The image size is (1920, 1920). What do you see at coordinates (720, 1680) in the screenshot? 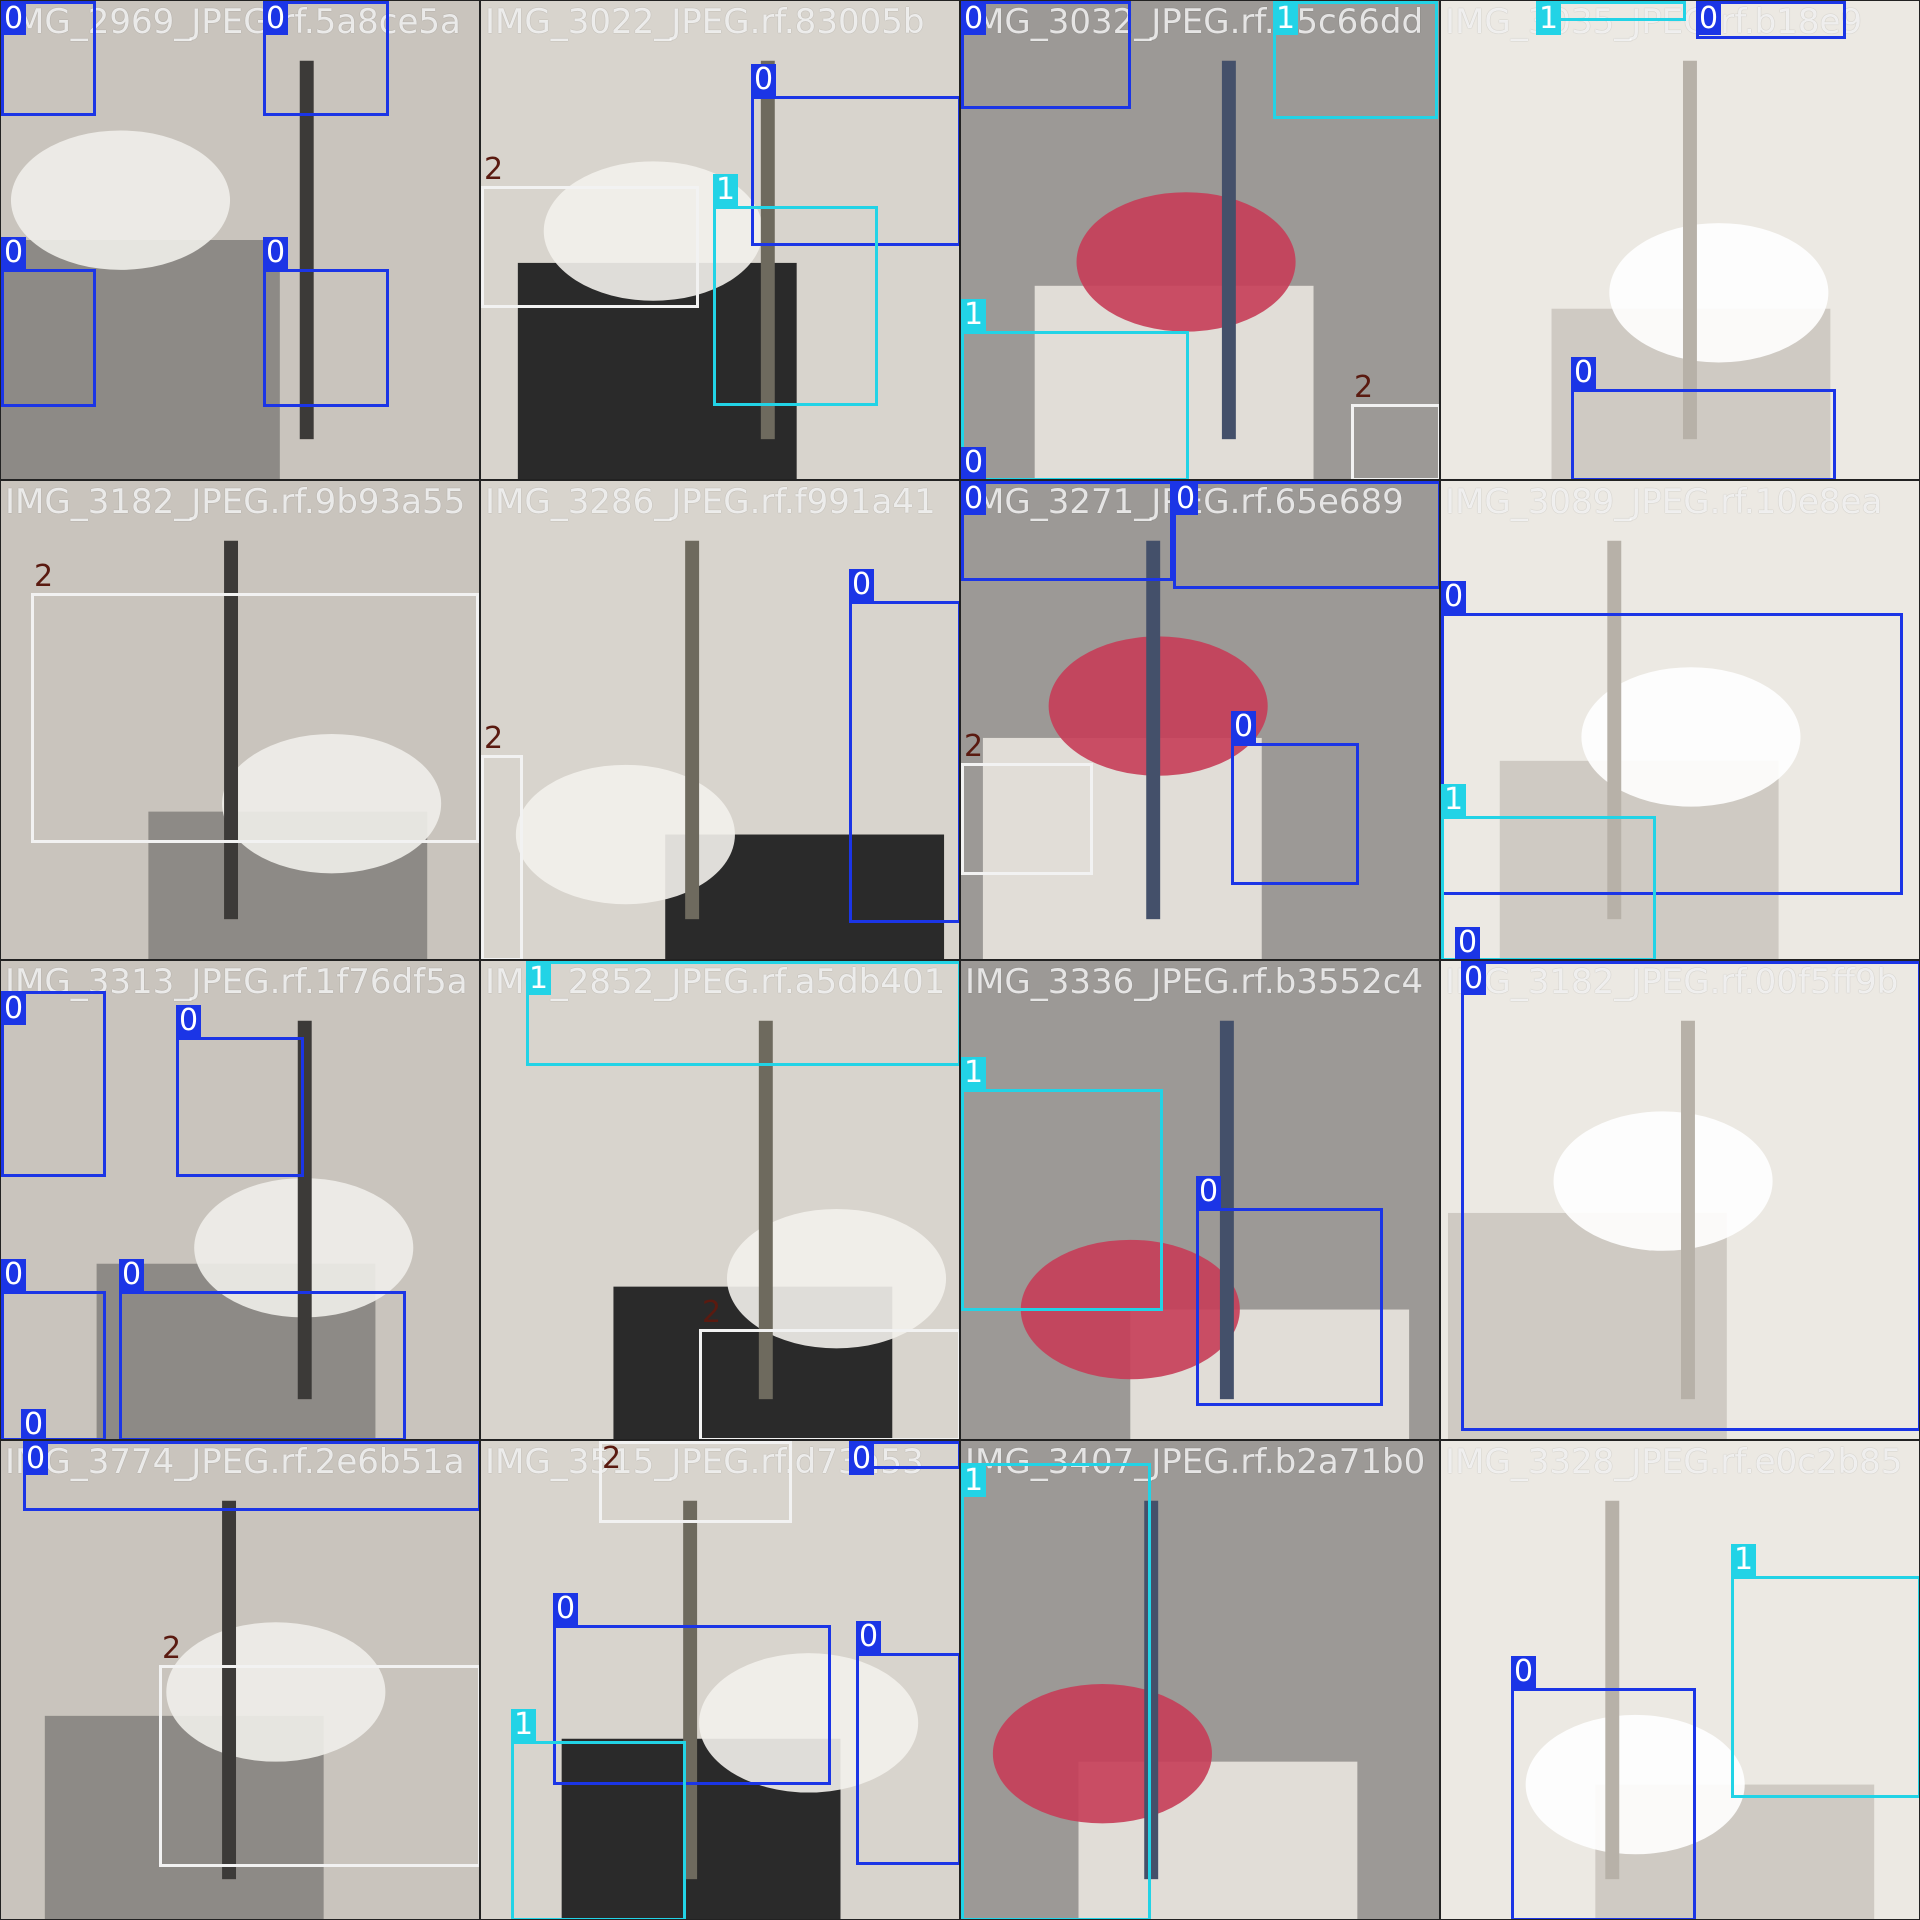
I see `mosaic-tile: IMG_3515_JPEG.rf.d73a53 2 0 0 1 0` at bounding box center [720, 1680].